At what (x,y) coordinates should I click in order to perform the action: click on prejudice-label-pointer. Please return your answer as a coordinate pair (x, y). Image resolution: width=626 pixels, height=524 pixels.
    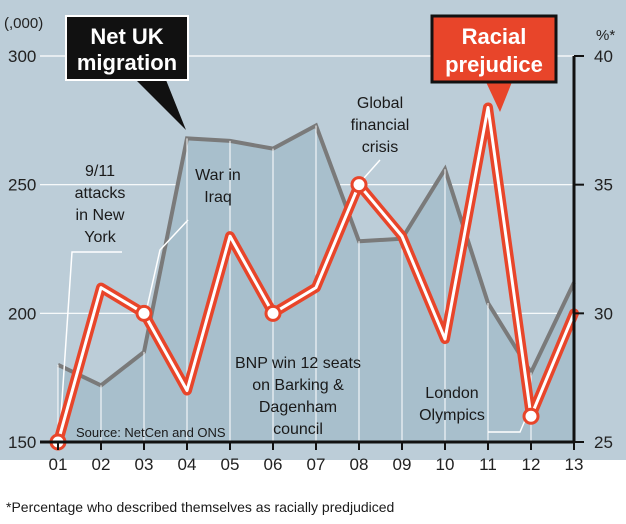
    Looking at the image, I should click on (499, 97).